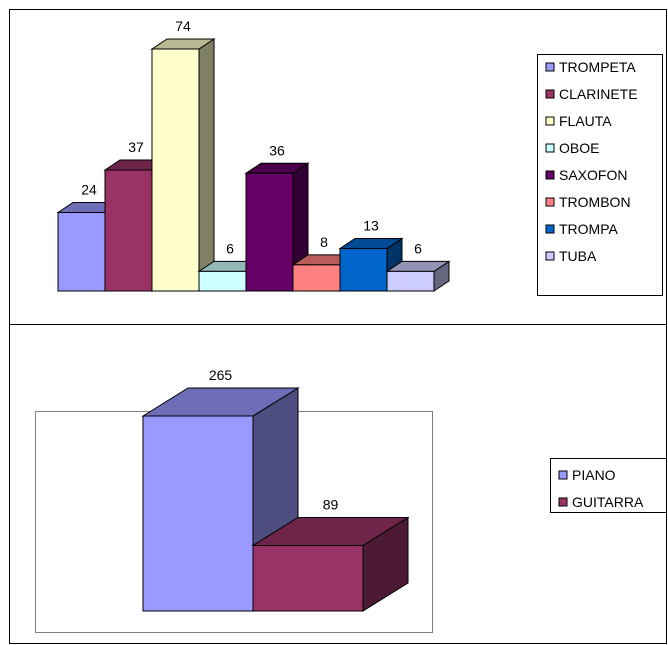  Describe the element at coordinates (601, 488) in the screenshot. I see `legend-entries: PIANO GUITARRA` at that location.